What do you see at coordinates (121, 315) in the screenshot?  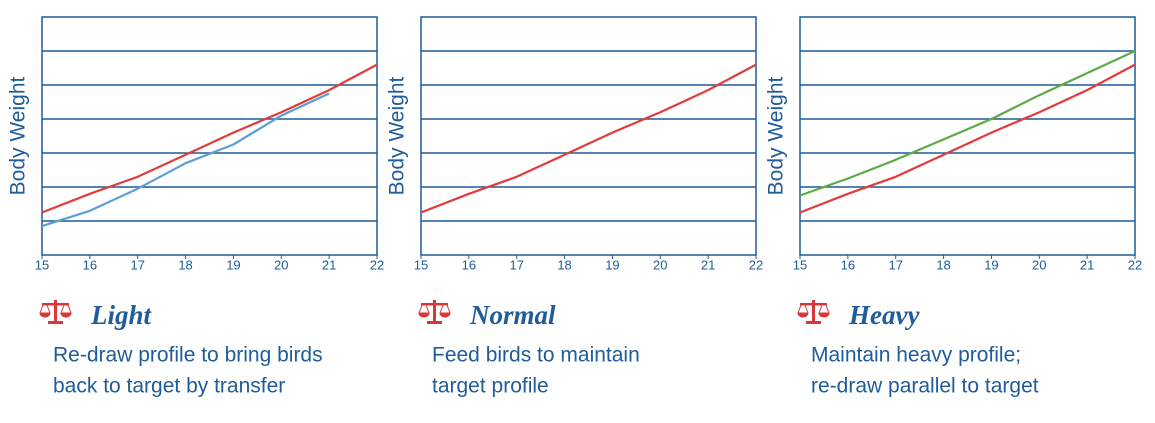 I see `chart-title: Light` at bounding box center [121, 315].